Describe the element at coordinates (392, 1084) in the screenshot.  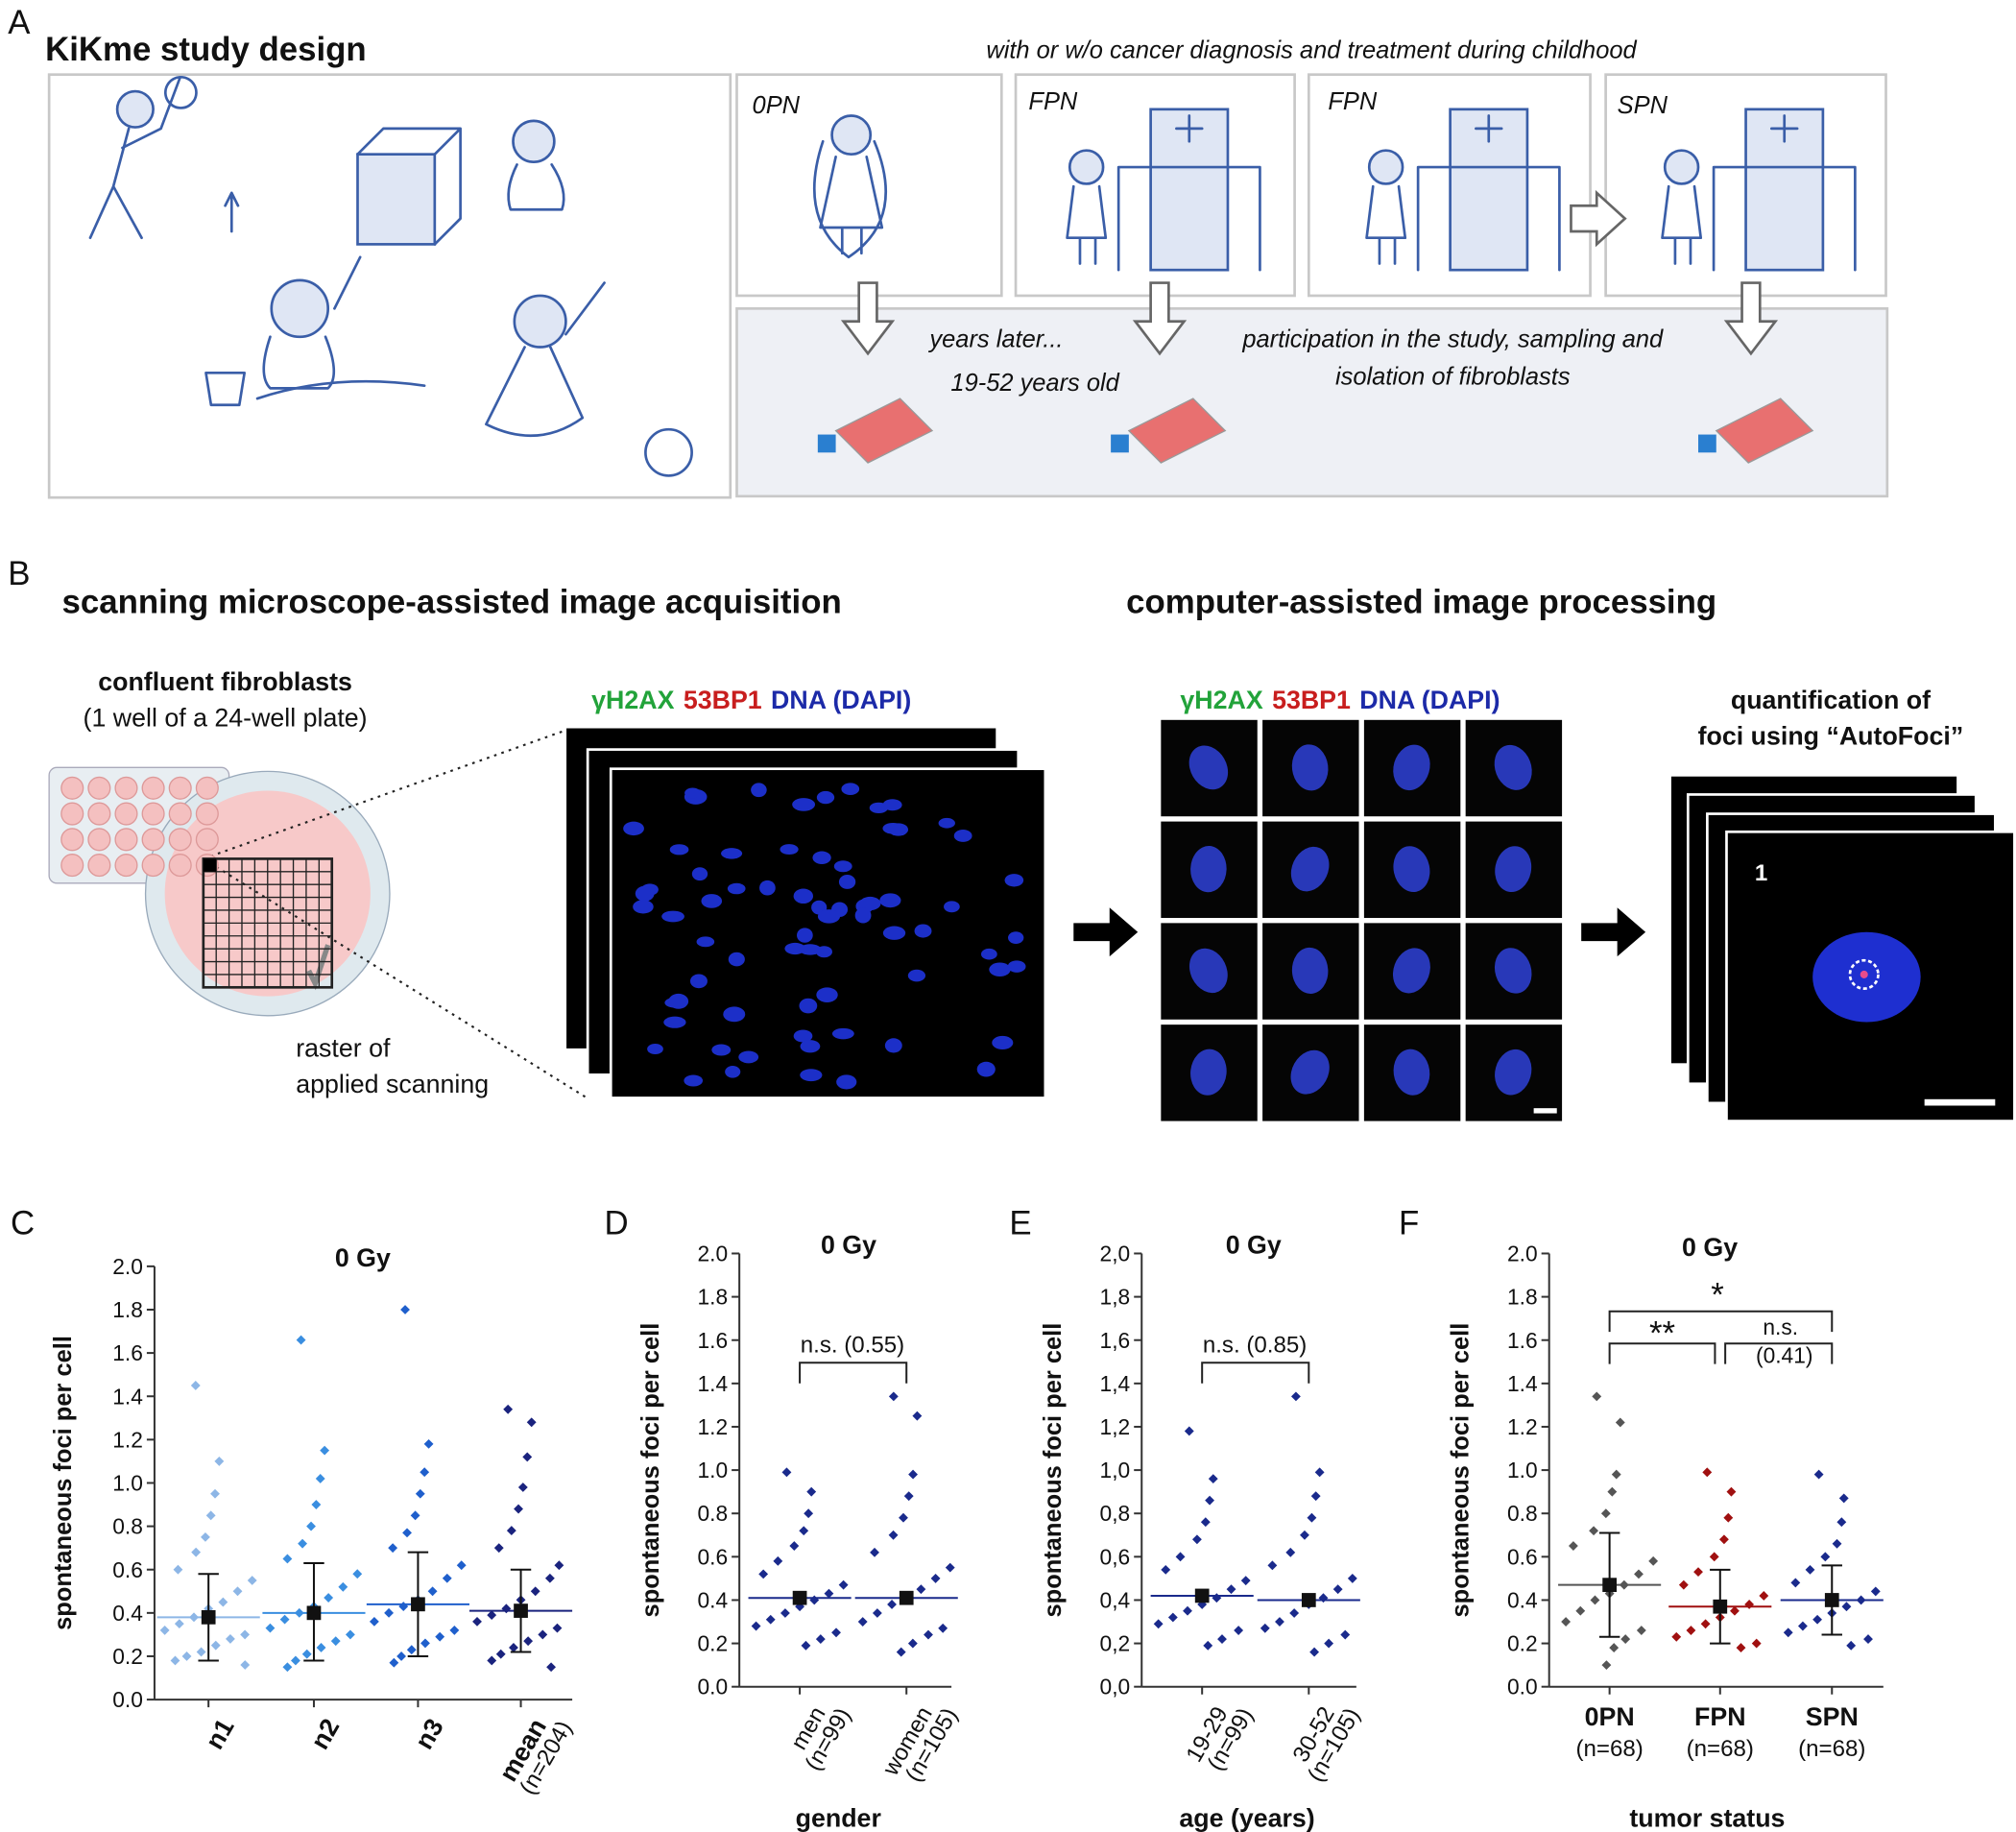
I see `raster-note: applied scanning` at that location.